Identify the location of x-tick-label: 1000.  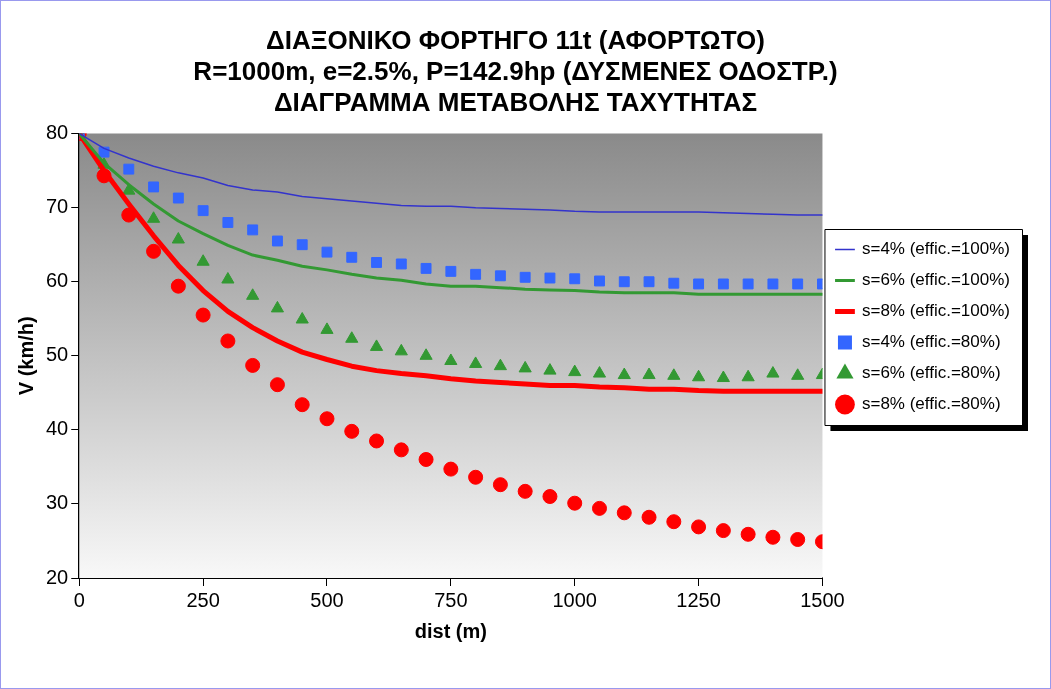
(574, 599).